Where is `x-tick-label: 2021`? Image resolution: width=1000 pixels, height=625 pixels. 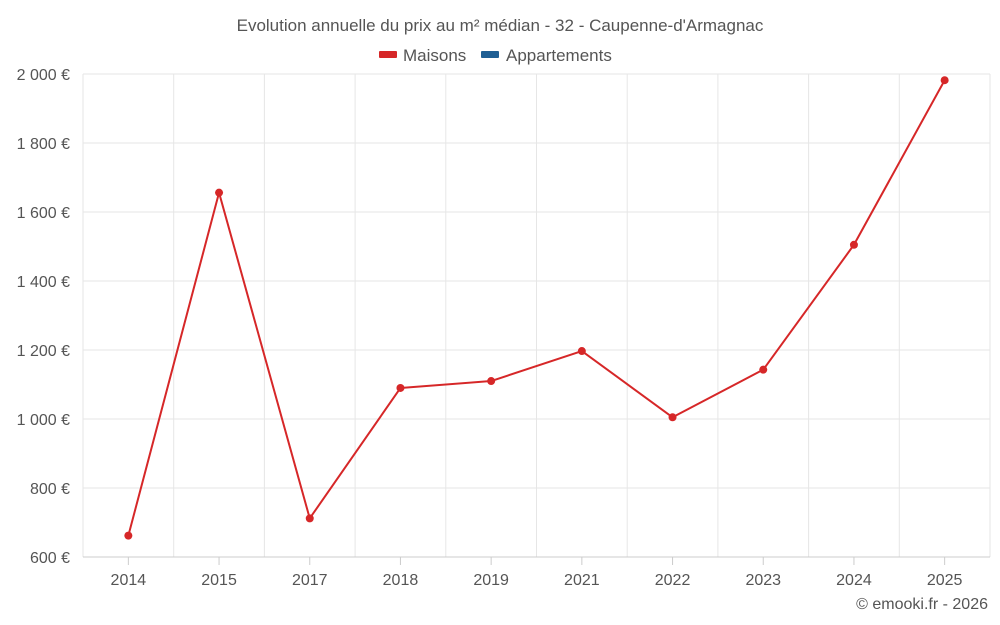
x-tick-label: 2021 is located at coordinates (582, 580).